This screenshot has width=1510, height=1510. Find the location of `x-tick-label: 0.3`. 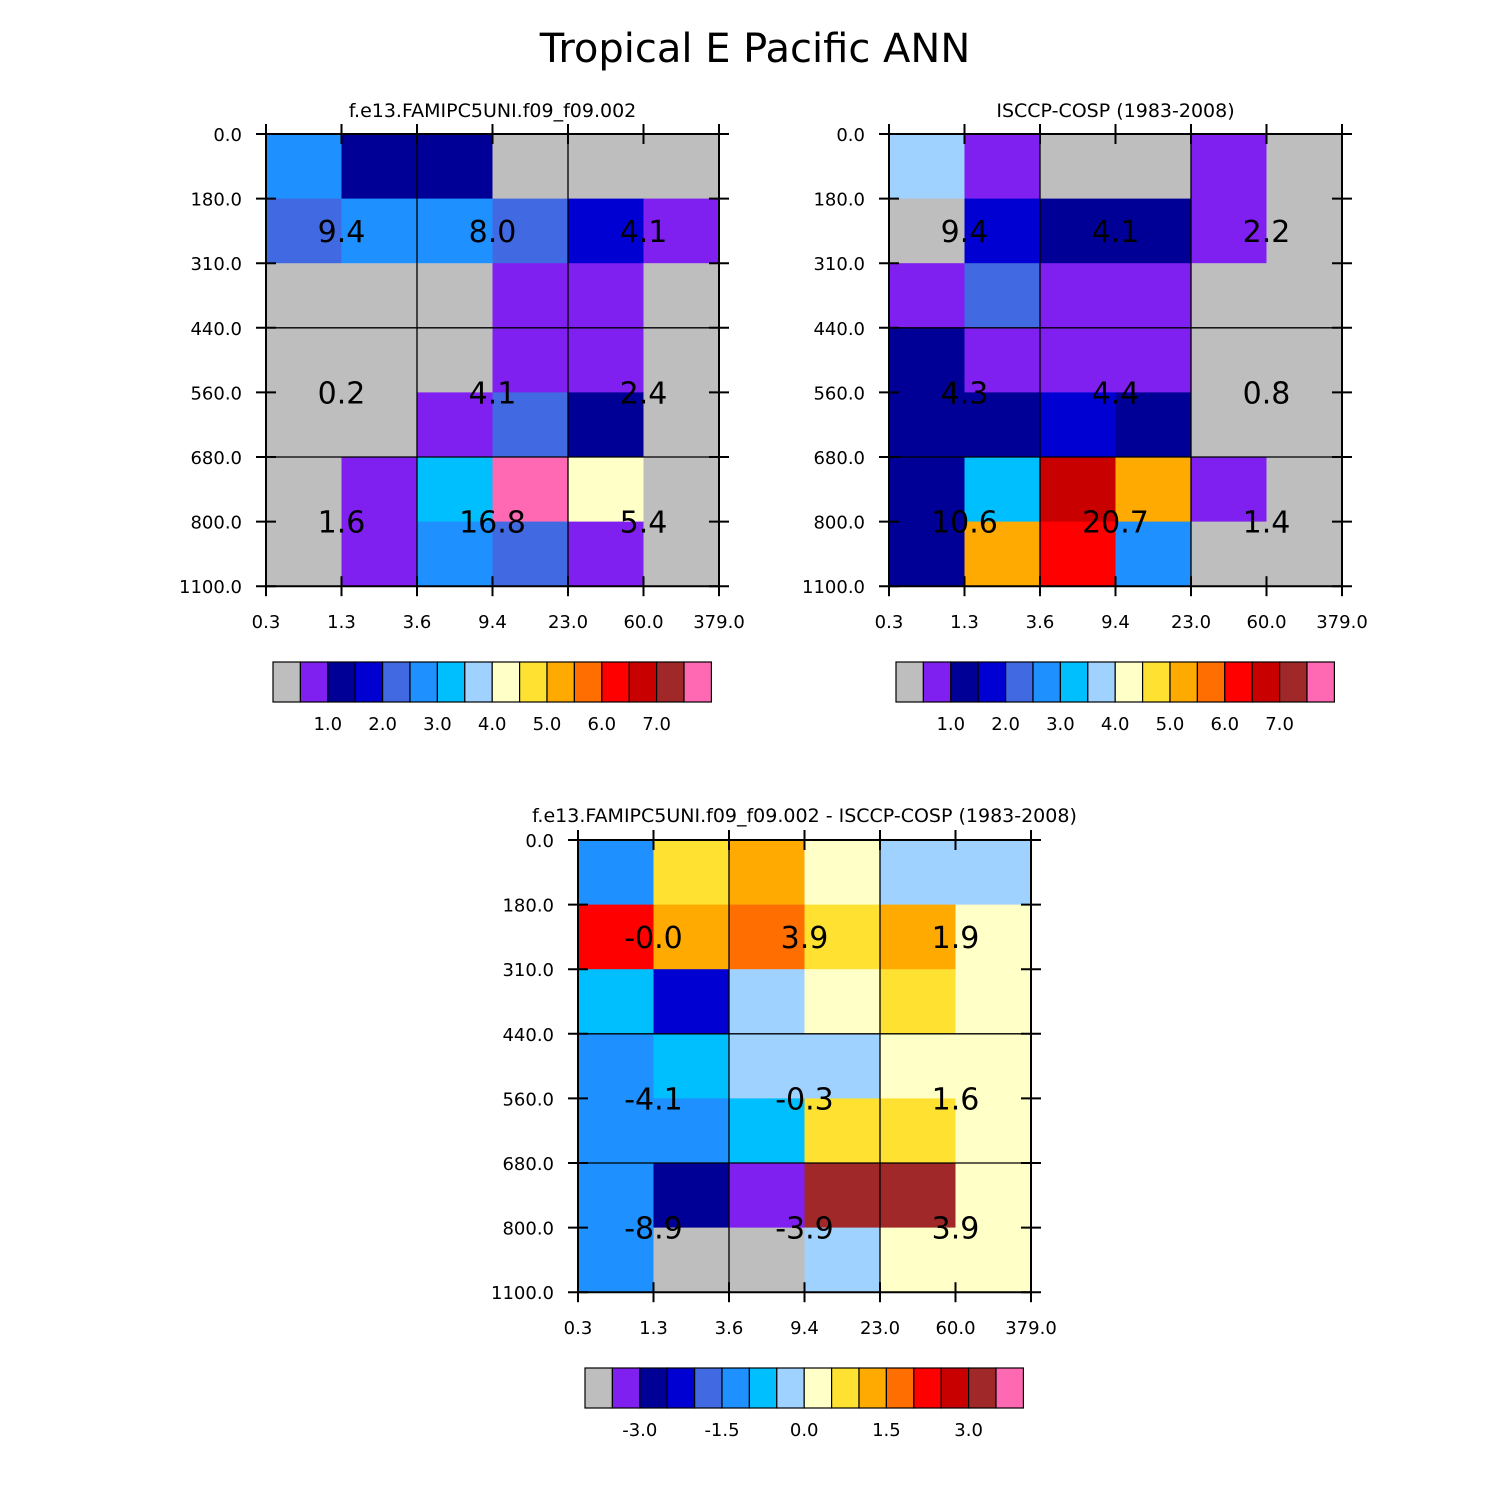

x-tick-label: 0.3 is located at coordinates (578, 1328).